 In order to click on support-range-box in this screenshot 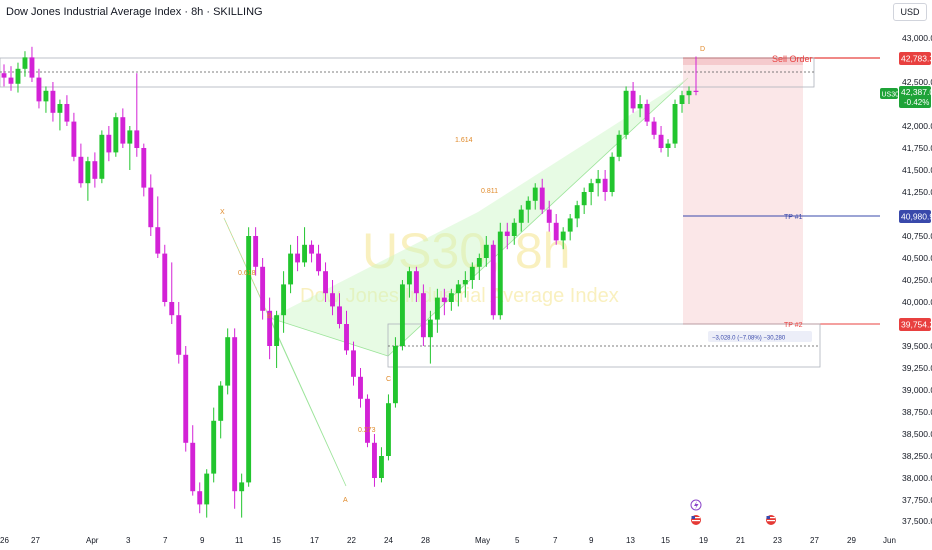, I will do `click(604, 345)`.